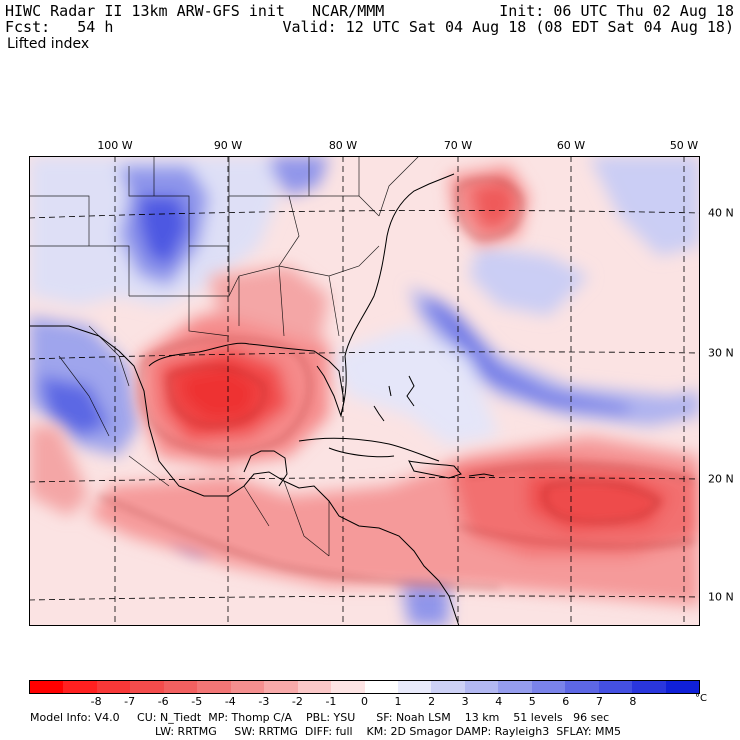 This screenshot has width=740, height=740. What do you see at coordinates (59, 27) in the screenshot?
I see `forecast-hour: Fcst: 54 h` at bounding box center [59, 27].